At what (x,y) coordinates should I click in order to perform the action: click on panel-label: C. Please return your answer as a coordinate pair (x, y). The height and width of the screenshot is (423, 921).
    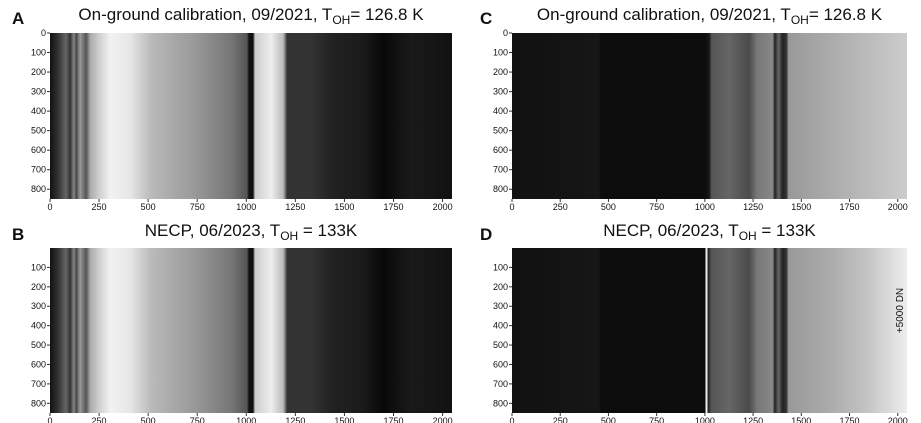
    Looking at the image, I should click on (486, 18).